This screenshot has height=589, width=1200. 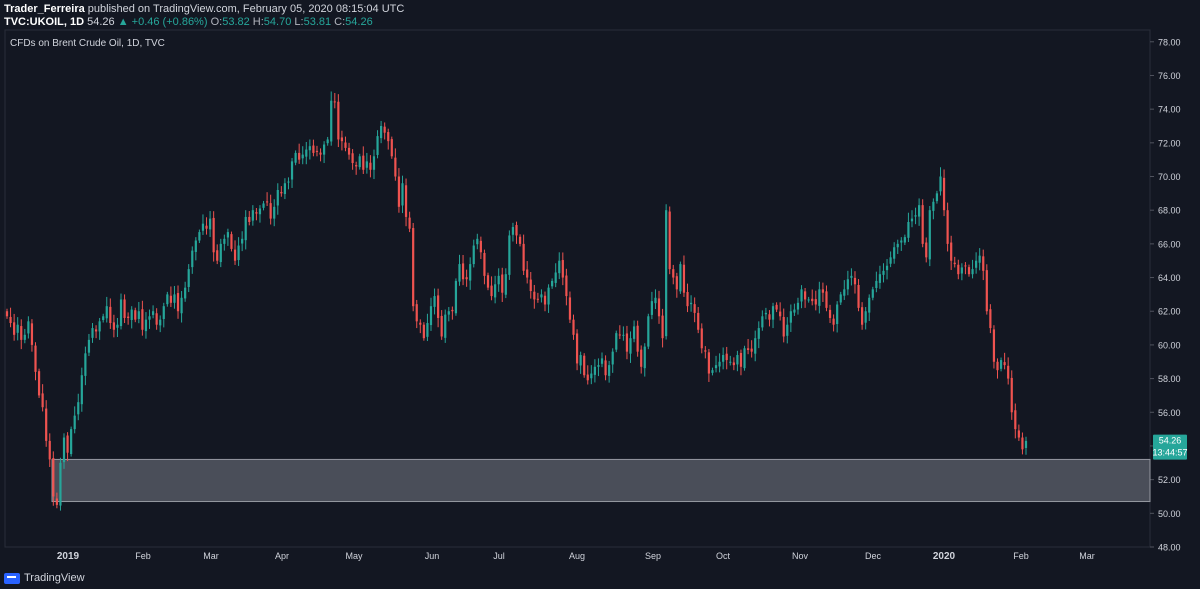 What do you see at coordinates (1169, 480) in the screenshot?
I see `y-tick-label: 52.00` at bounding box center [1169, 480].